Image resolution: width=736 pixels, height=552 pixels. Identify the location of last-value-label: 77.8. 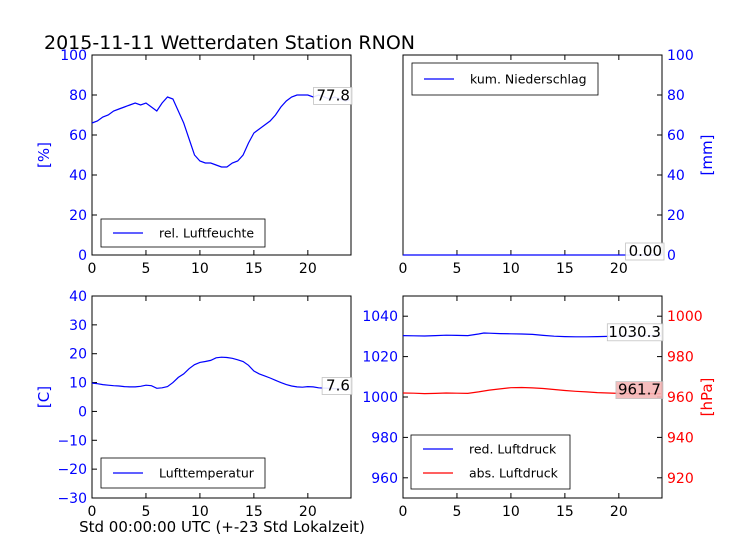
(333, 95).